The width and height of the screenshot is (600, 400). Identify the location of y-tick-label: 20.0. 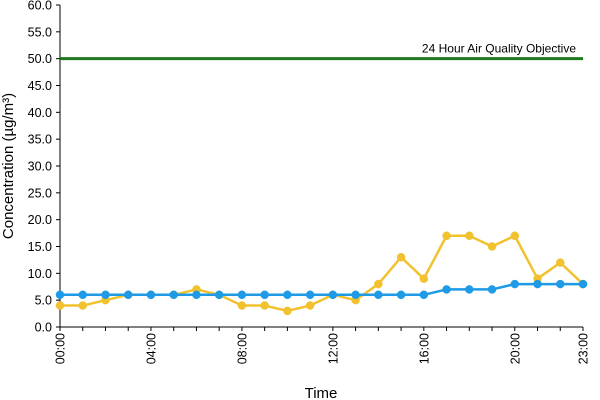
(40, 220).